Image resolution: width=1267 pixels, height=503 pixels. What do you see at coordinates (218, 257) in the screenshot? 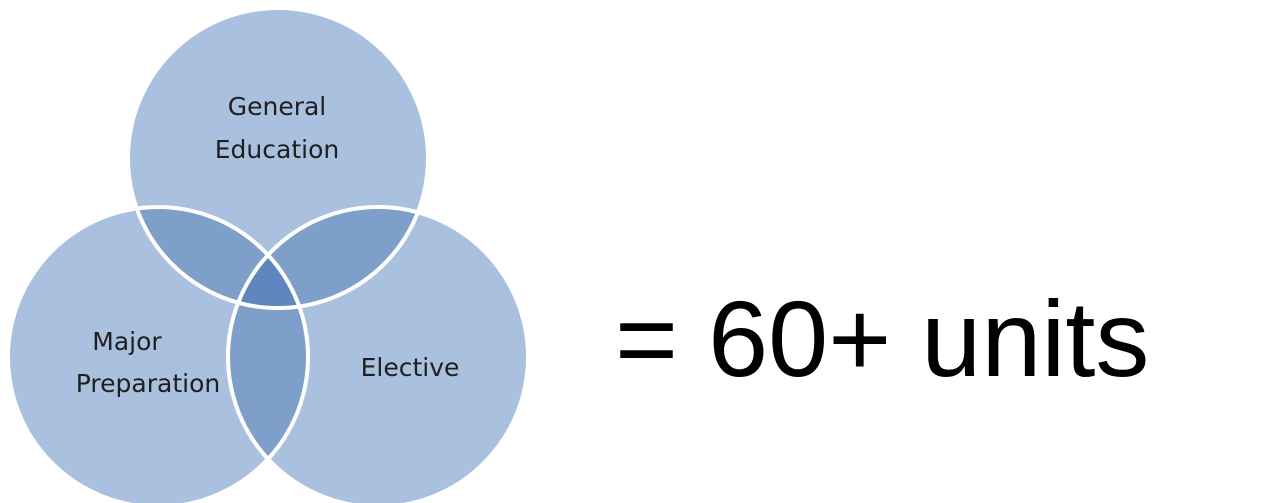
I see `overlap-general-major` at bounding box center [218, 257].